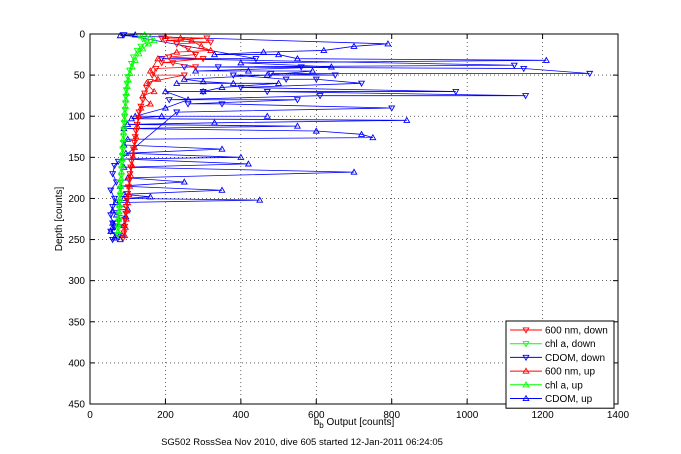  Describe the element at coordinates (553, 344) in the screenshot. I see `legend-entry: chl a, down` at that location.